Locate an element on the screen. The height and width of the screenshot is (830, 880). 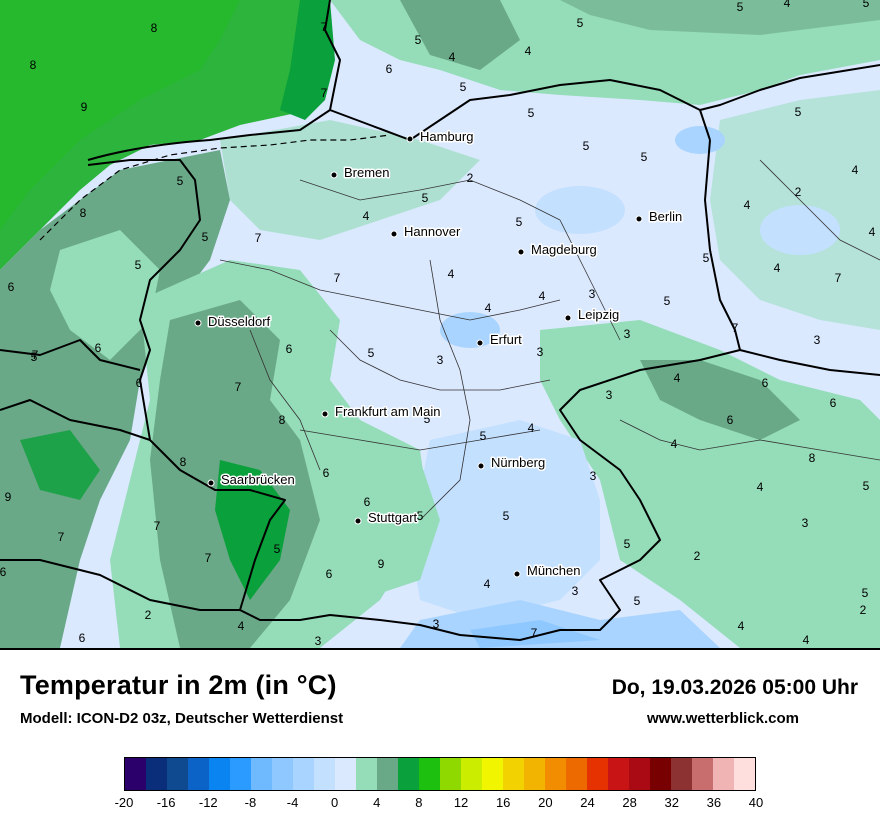
legend-tick-label: -16 is located at coordinates (166, 802).